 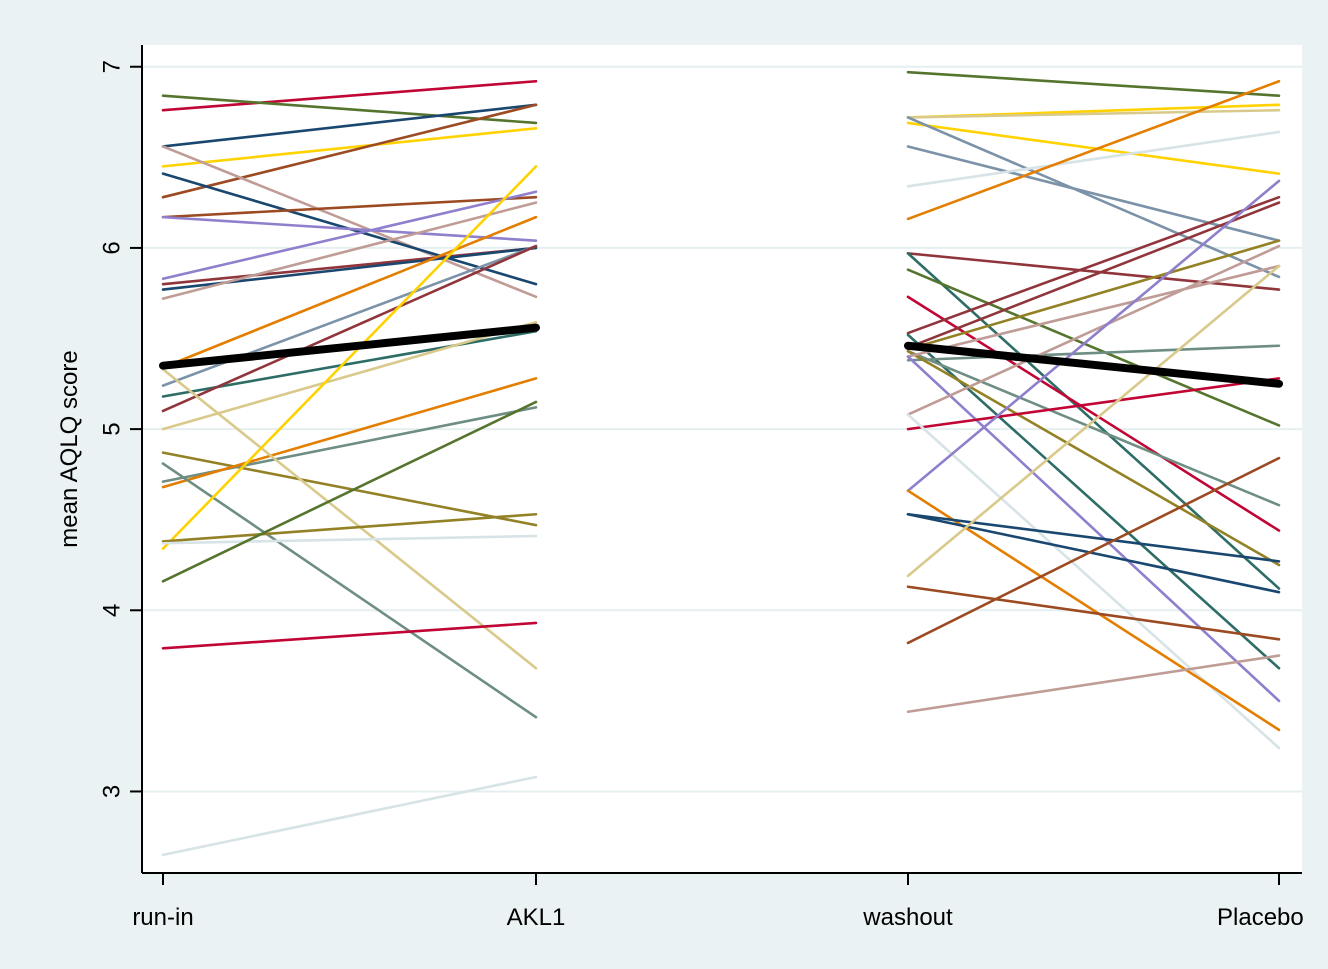 I want to click on x-tick-label-2: AKL1, so click(x=536, y=917).